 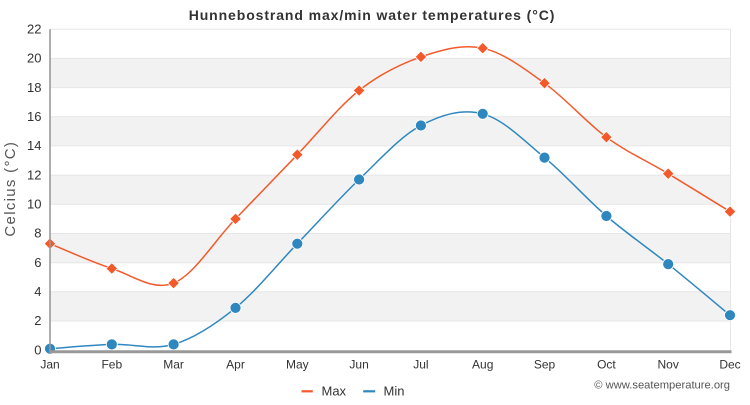 I want to click on svg-text: 14, so click(x=34, y=145).